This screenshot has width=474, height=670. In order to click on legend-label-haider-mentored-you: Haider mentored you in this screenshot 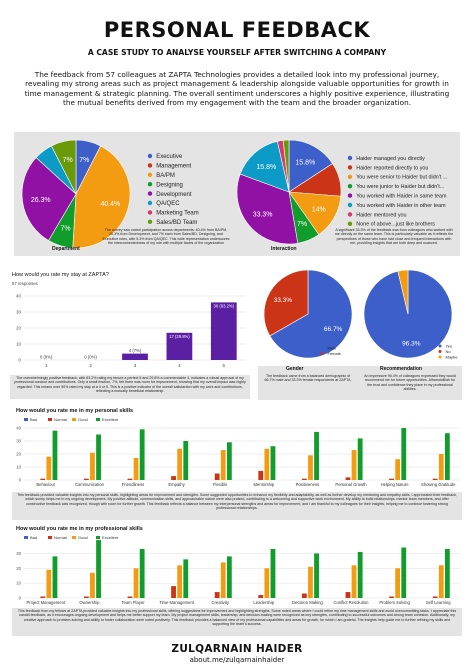, I will do `click(381, 215)`.